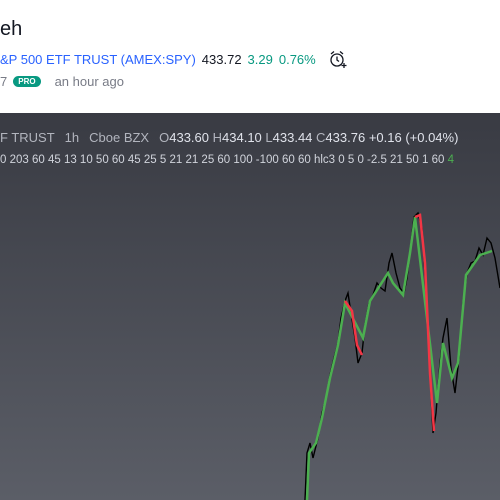  What do you see at coordinates (413, 137) in the screenshot?
I see `bar-change: +0.16 (+0.04%)` at bounding box center [413, 137].